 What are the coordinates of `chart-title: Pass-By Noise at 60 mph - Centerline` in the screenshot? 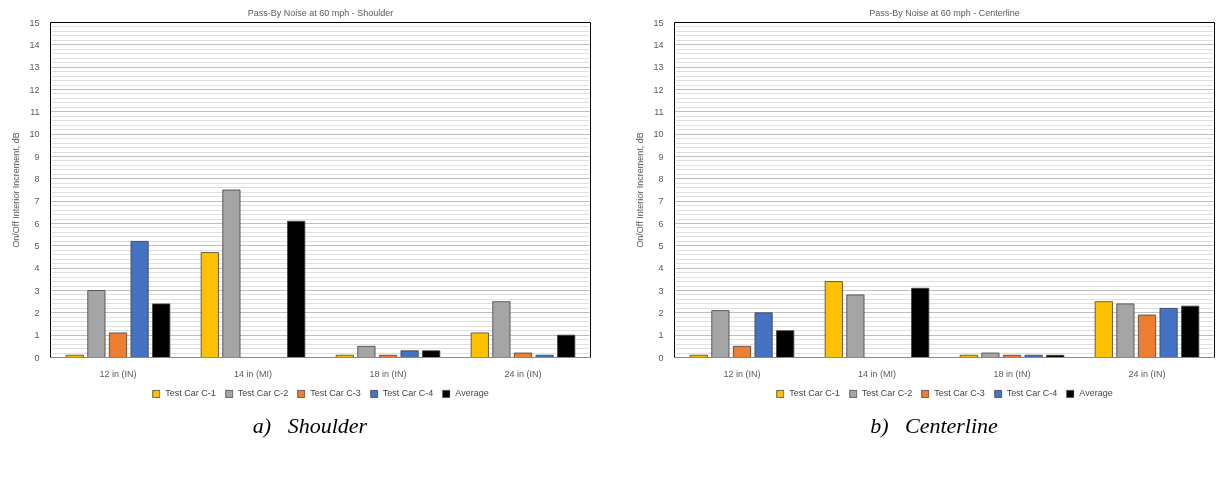 It's located at (944, 12).